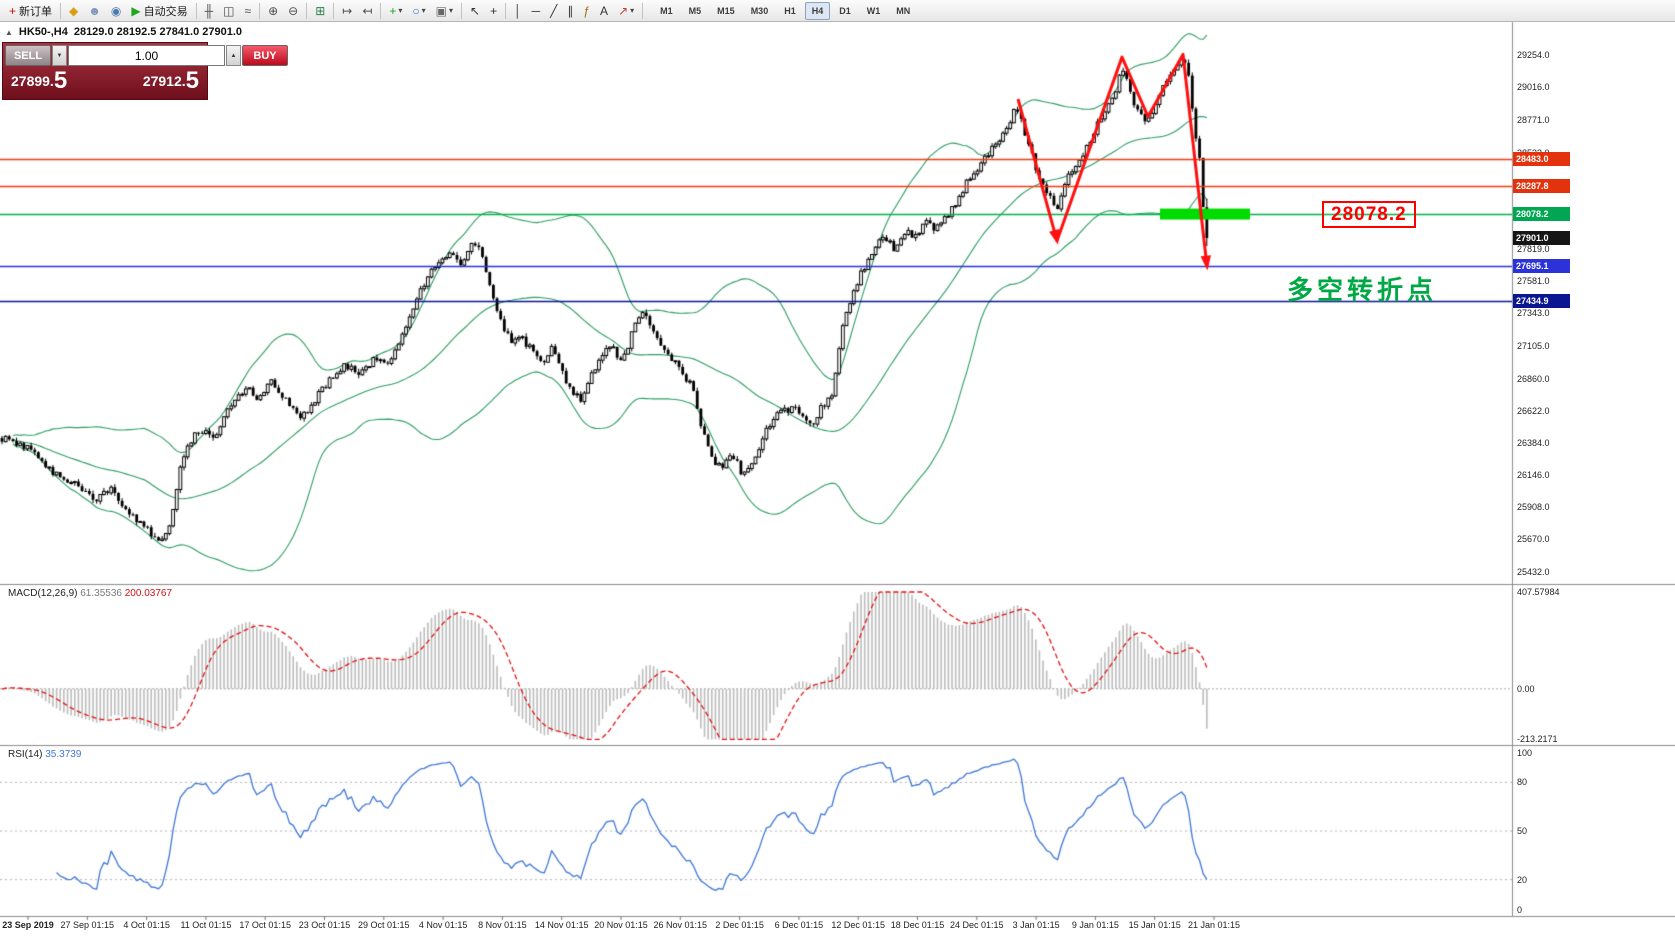 The image size is (1675, 942). Describe the element at coordinates (873, 10) in the screenshot. I see `timeframe-W1: W1` at that location.